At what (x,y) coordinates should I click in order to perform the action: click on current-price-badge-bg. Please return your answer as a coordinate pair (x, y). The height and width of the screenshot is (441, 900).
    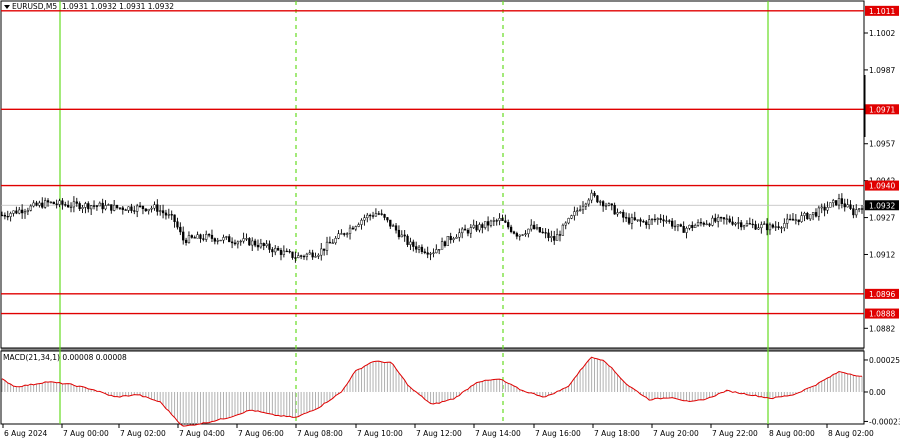
    Looking at the image, I should click on (882, 205).